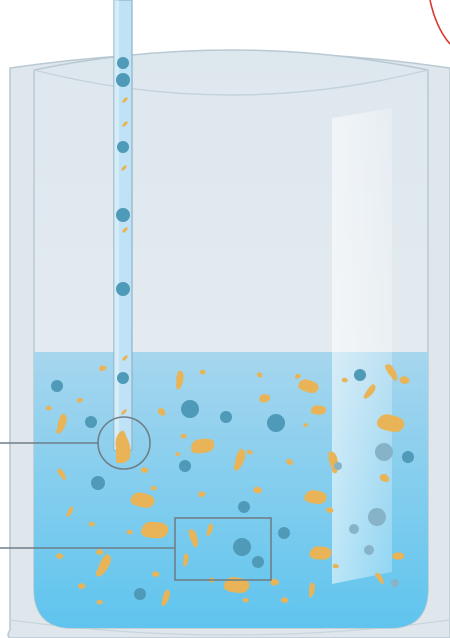  What do you see at coordinates (362, 346) in the screenshot?
I see `glass-glare` at bounding box center [362, 346].